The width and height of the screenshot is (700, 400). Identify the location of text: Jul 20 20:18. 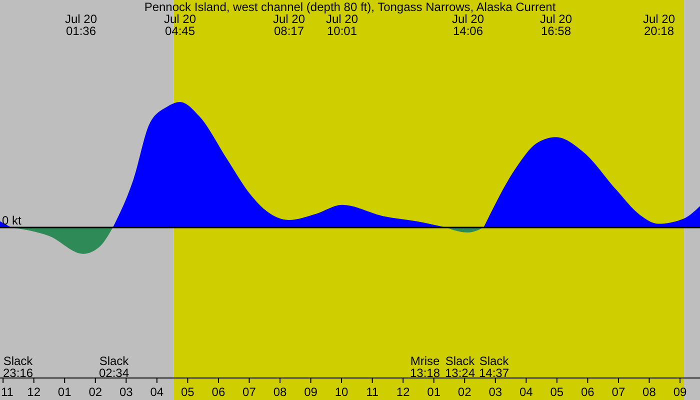
(659, 25).